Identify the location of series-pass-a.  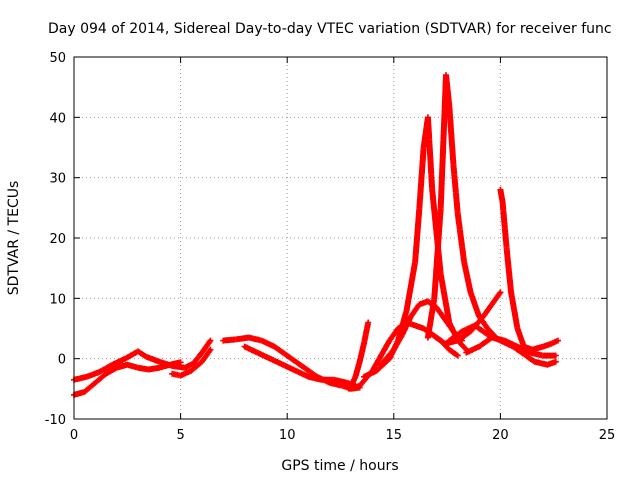
(142, 360).